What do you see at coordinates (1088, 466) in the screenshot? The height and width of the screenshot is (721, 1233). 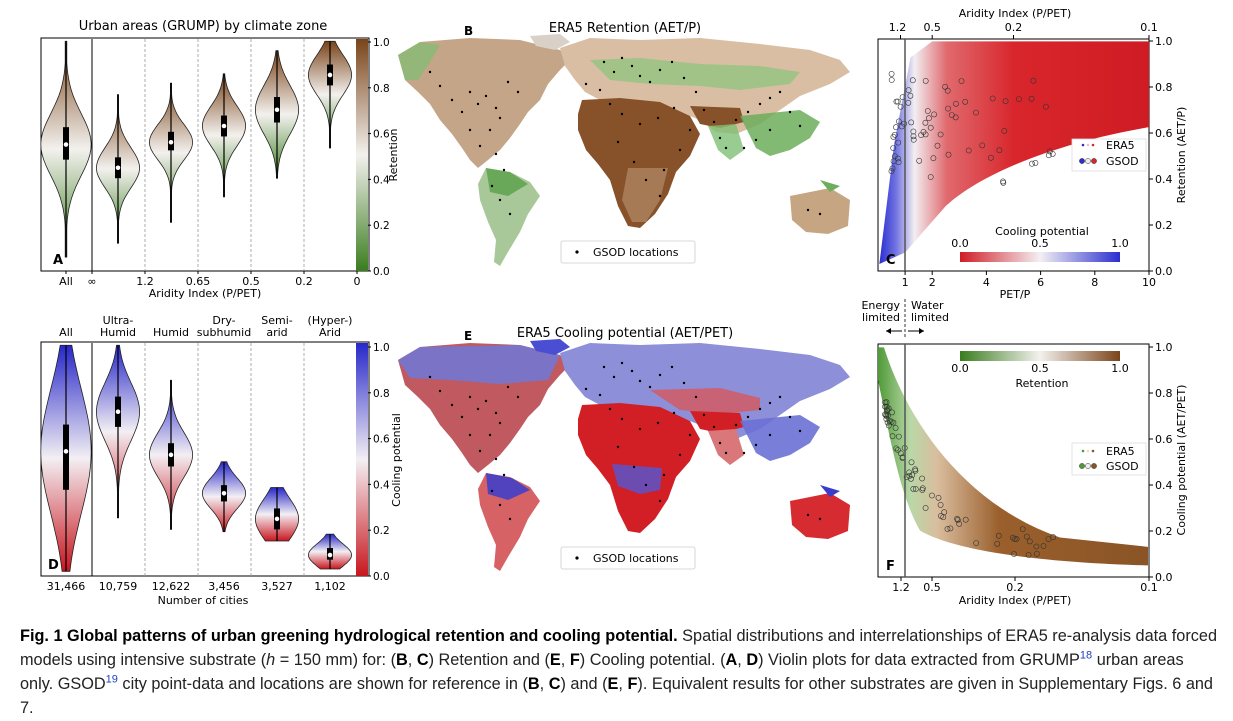 I see `panel-f-legend-gsod-dot2` at bounding box center [1088, 466].